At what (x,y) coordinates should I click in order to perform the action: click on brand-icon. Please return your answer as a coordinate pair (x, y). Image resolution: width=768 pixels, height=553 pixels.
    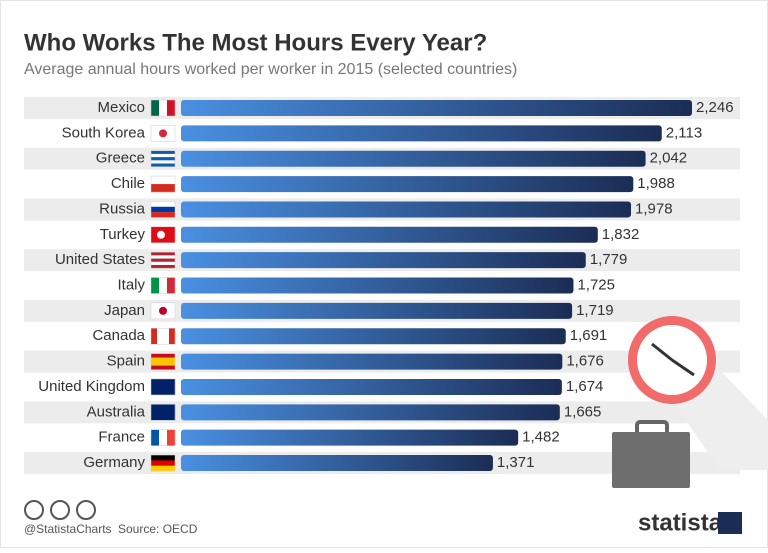
    Looking at the image, I should click on (730, 523).